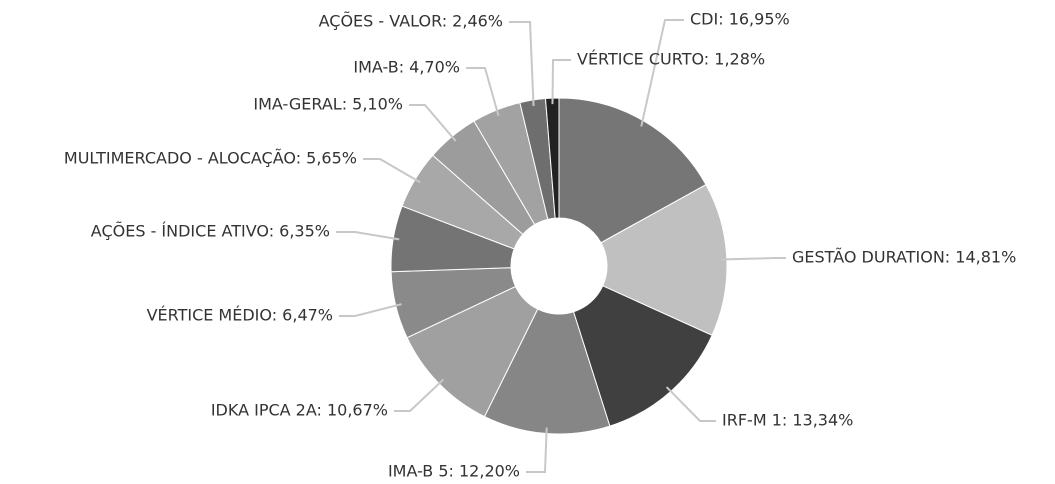 The height and width of the screenshot is (484, 1055). I want to click on slice-label: AÇÕES - ÍNDICE ATIVO: 6,35%, so click(210, 231).